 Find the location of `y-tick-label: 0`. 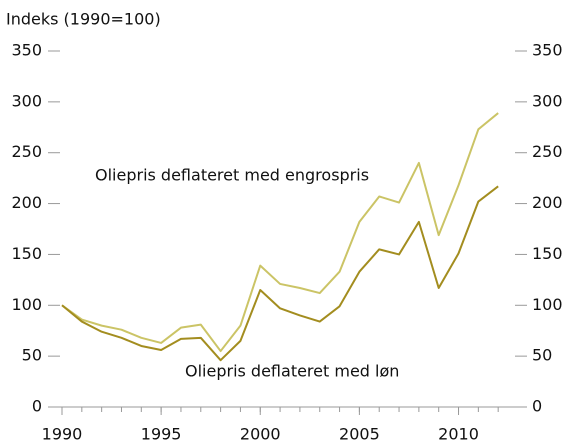

y-tick-label: 0 is located at coordinates (37, 406).